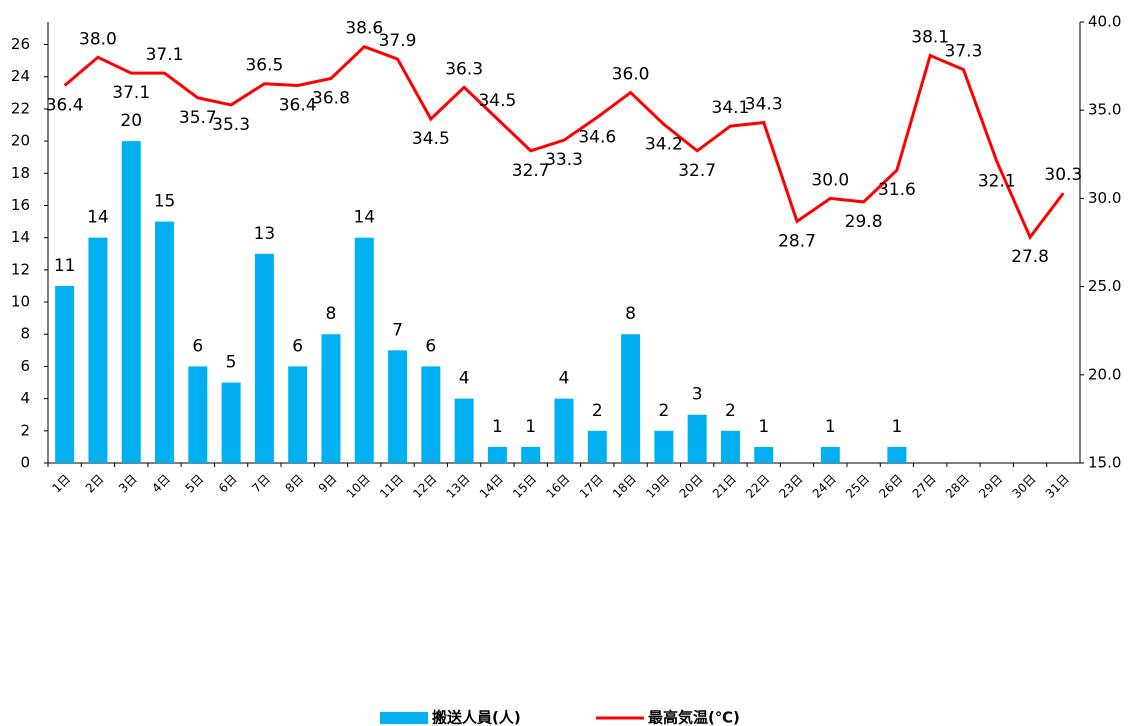 The width and height of the screenshot is (1145, 726). Describe the element at coordinates (731, 108) in the screenshot. I see `data-label: 34.1` at that location.